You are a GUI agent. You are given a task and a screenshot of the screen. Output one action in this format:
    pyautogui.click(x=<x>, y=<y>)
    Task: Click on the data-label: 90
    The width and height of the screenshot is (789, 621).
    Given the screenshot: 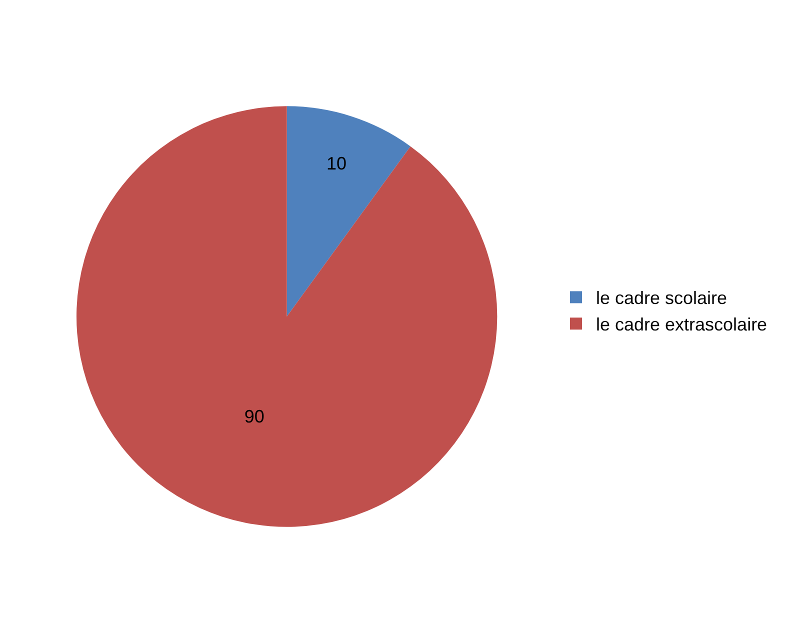 What is the action you would take?
    pyautogui.click(x=254, y=416)
    